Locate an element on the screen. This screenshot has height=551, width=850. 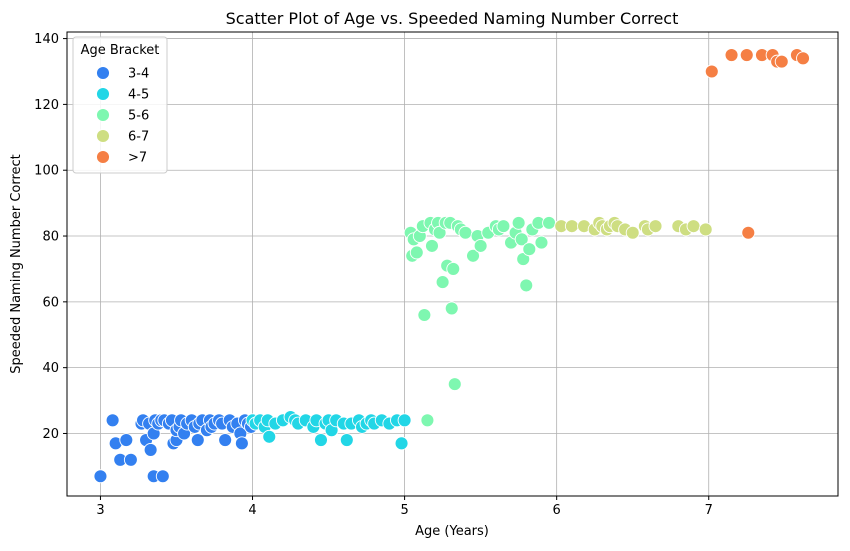
y-tick-label: 100 is located at coordinates (46, 171).